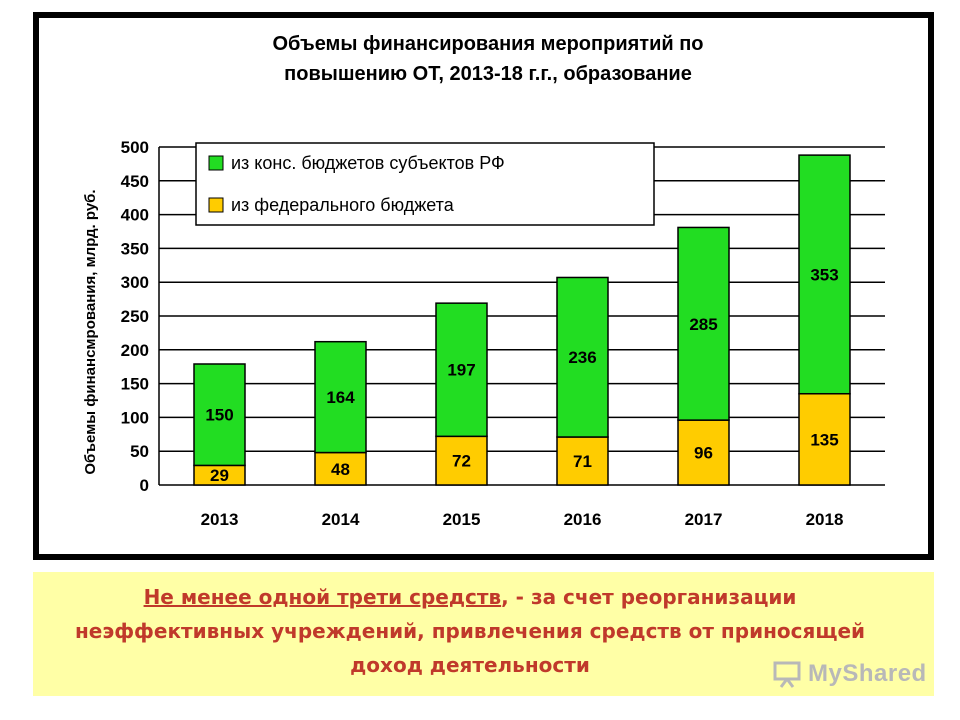  I want to click on chart-title-line: повышению ОТ, 2013-18 г.г., образование, so click(488, 74).